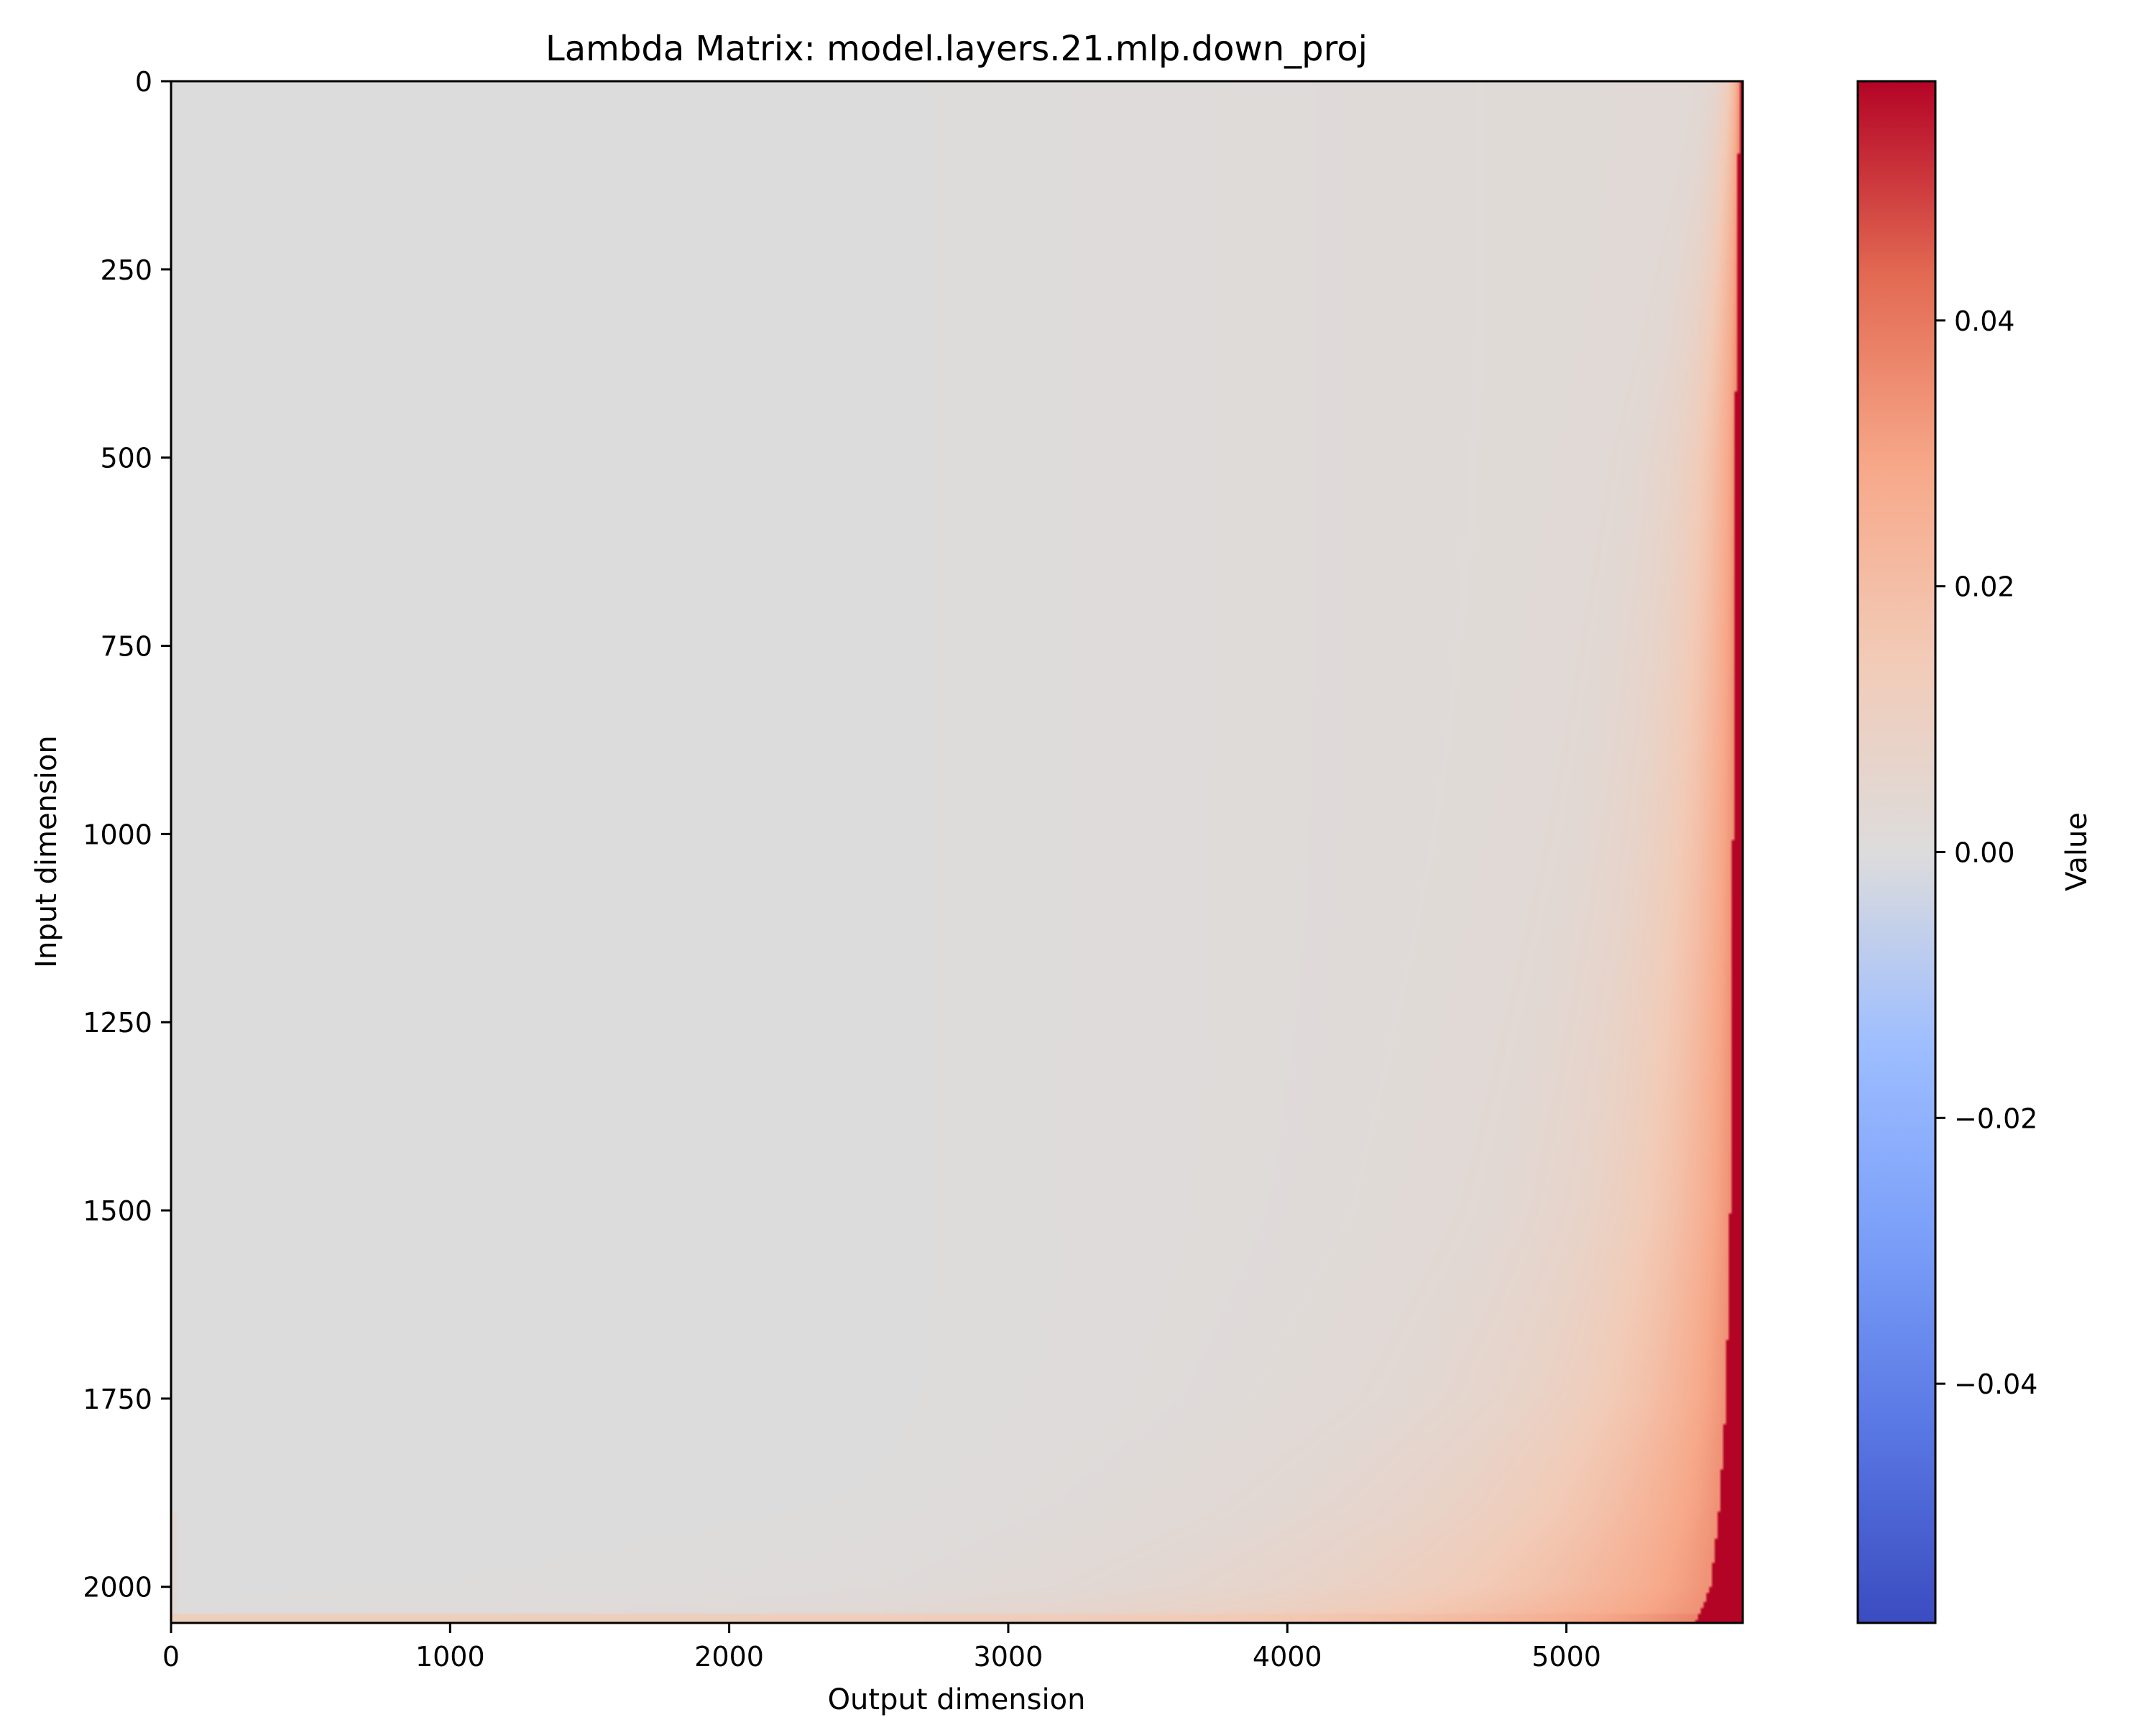  Describe the element at coordinates (126, 647) in the screenshot. I see `y-tick-label: 750` at that location.